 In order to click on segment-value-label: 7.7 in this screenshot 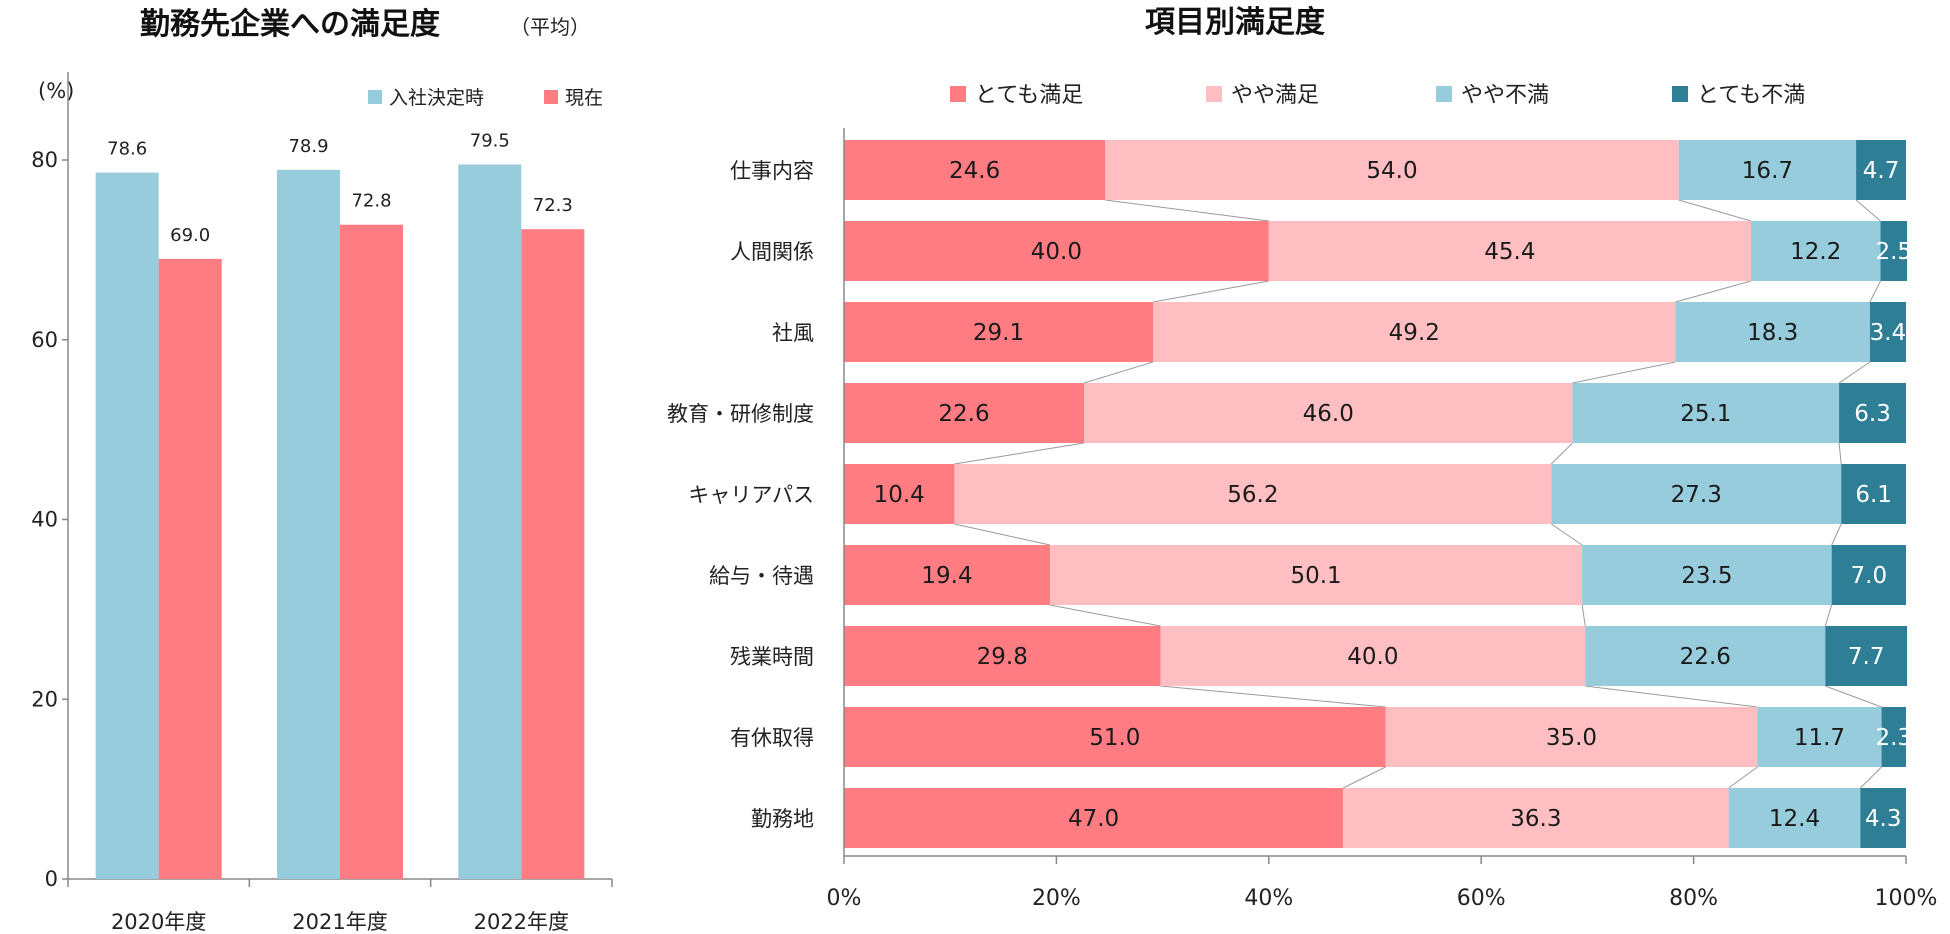, I will do `click(1866, 657)`.